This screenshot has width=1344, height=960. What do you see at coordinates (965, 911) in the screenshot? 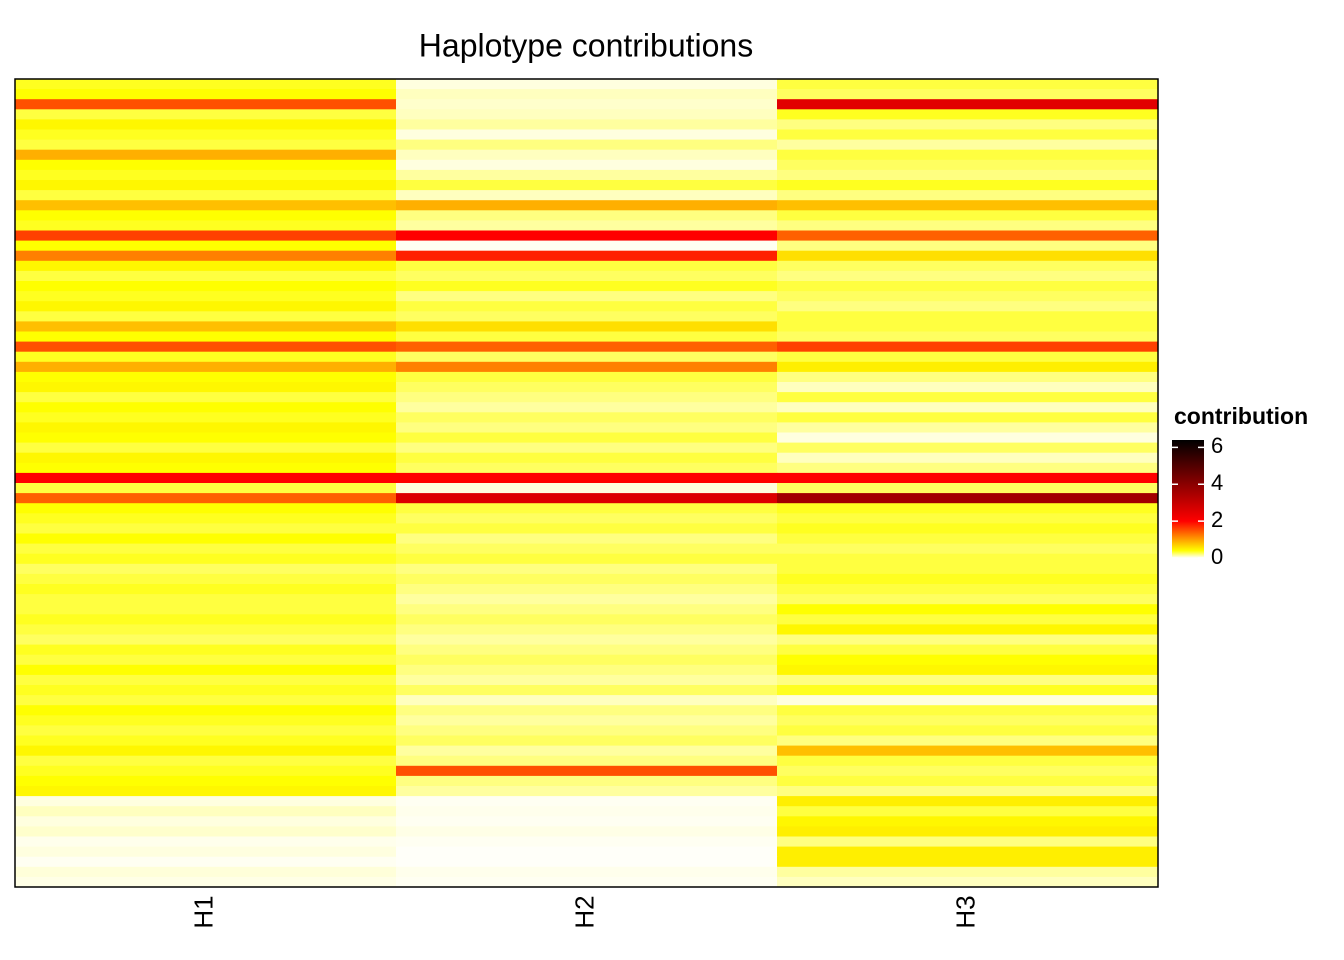
I see `x-tick-label: H3` at bounding box center [965, 911].